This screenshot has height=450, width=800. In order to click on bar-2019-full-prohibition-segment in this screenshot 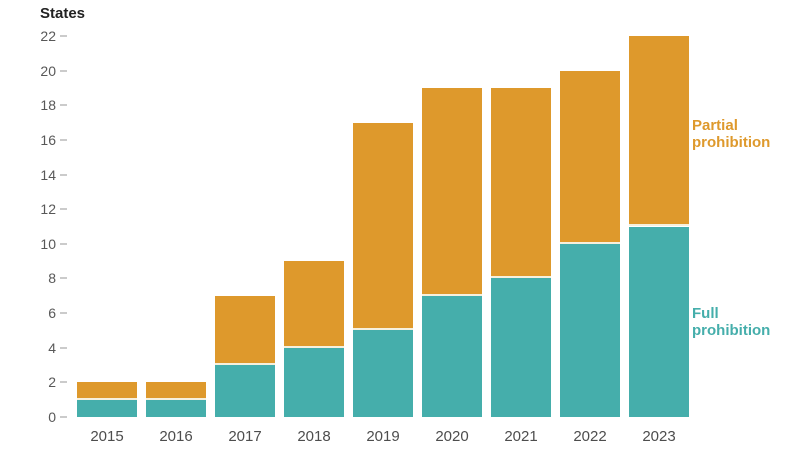, I will do `click(383, 373)`.